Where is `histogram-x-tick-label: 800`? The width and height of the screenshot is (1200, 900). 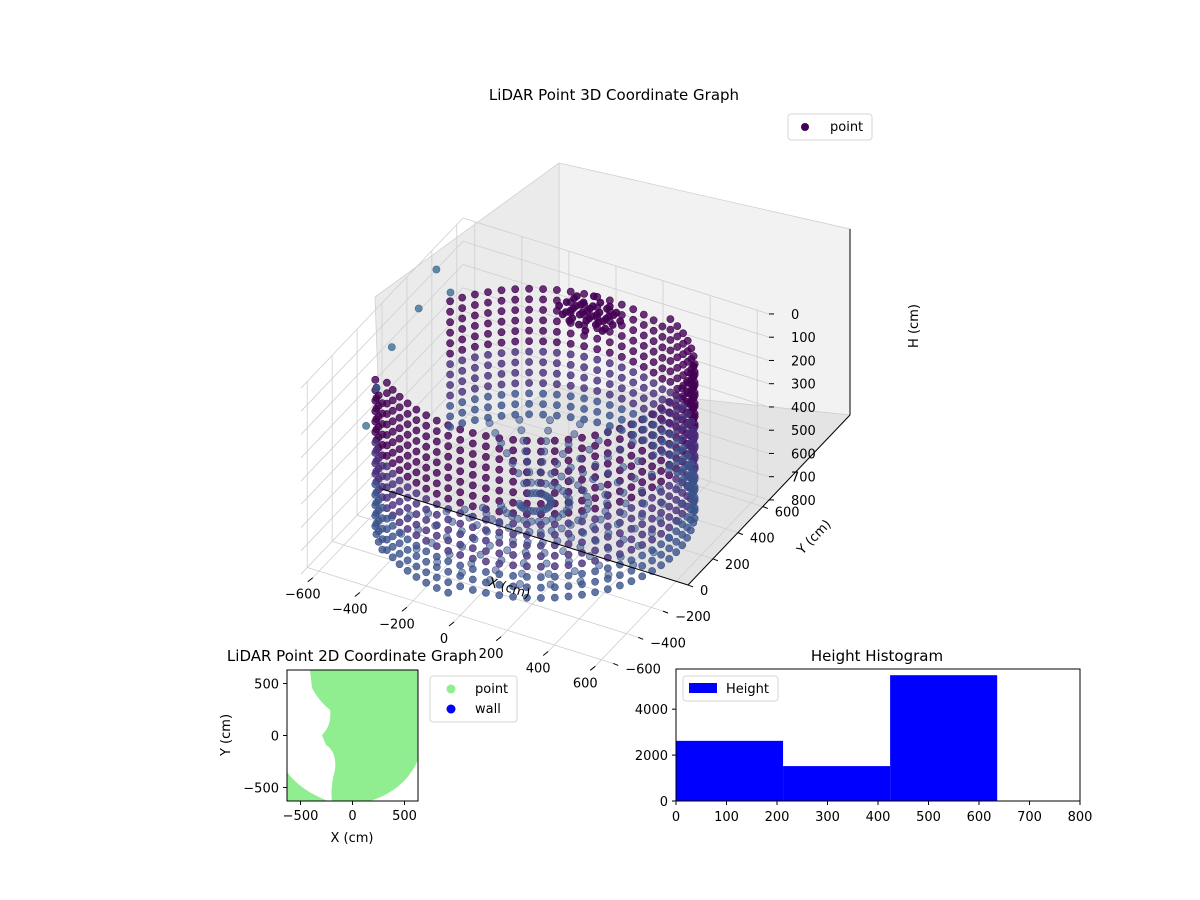
histogram-x-tick-label: 800 is located at coordinates (1080, 817).